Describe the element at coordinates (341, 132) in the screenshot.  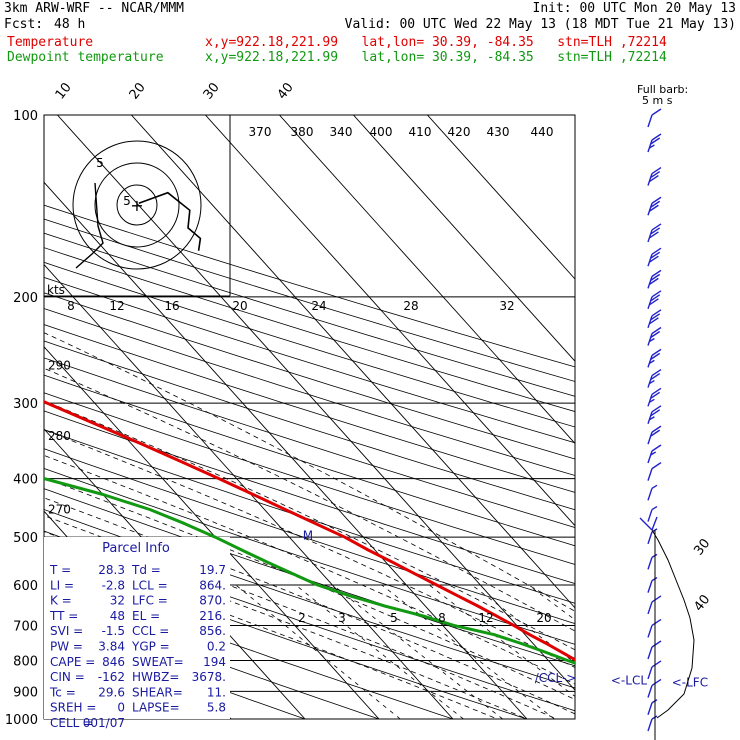
I see `theta-label: 340` at that location.